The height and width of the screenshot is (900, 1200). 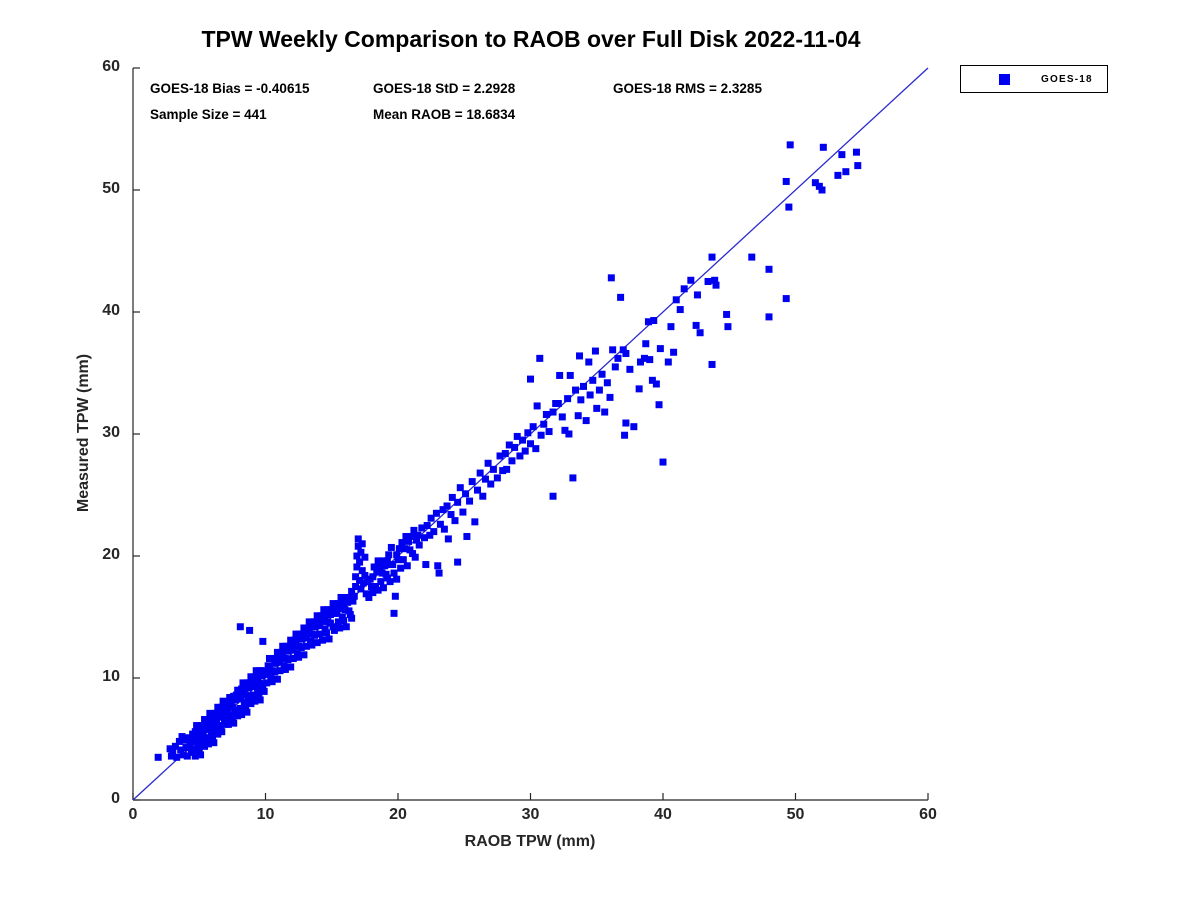 What do you see at coordinates (530, 814) in the screenshot?
I see `x-tick-label: 30` at bounding box center [530, 814].